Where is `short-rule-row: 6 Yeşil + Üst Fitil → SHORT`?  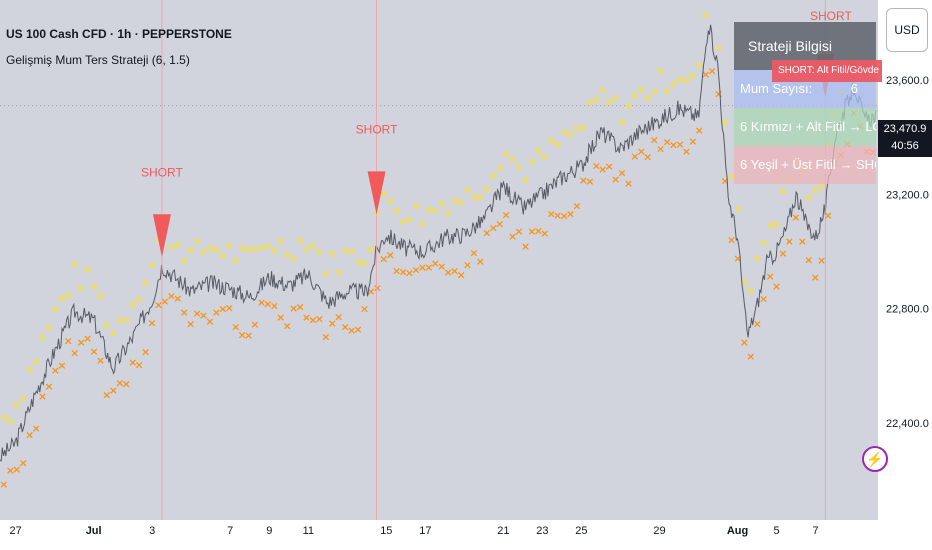 short-rule-row: 6 Yeşil + Üst Fitil → SHORT is located at coordinates (805, 165).